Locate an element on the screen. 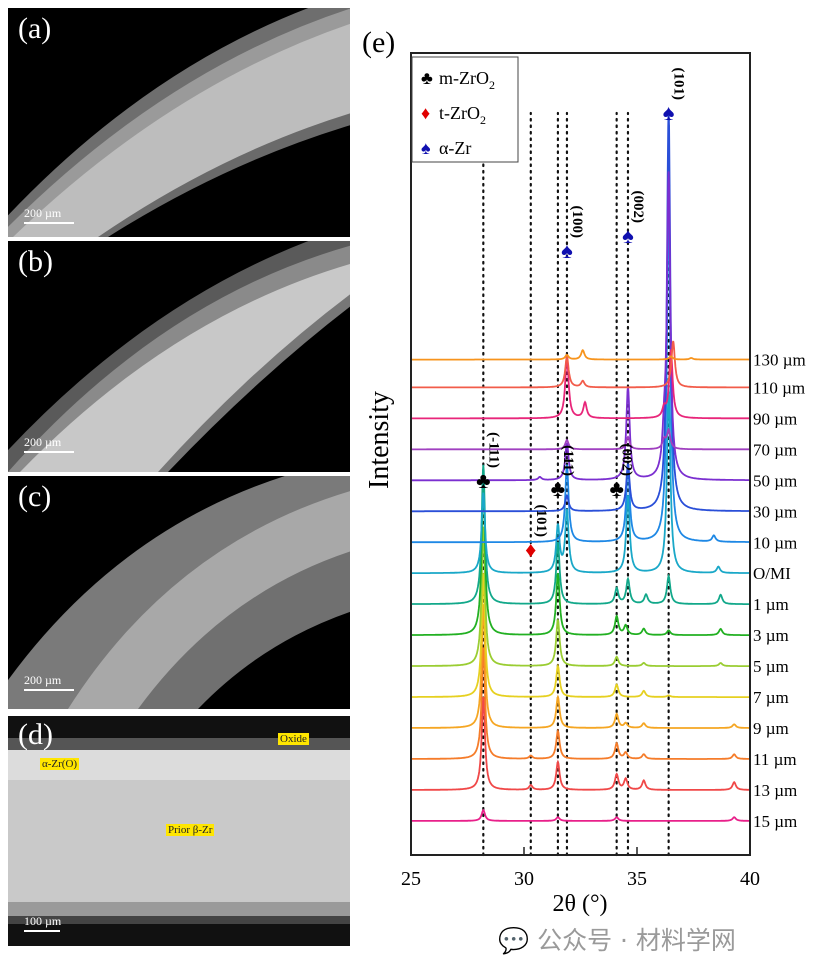  micrograph-panel-d: (d) Oxide α-Zr(O) Prior β-Zr 100 µm is located at coordinates (179, 831).